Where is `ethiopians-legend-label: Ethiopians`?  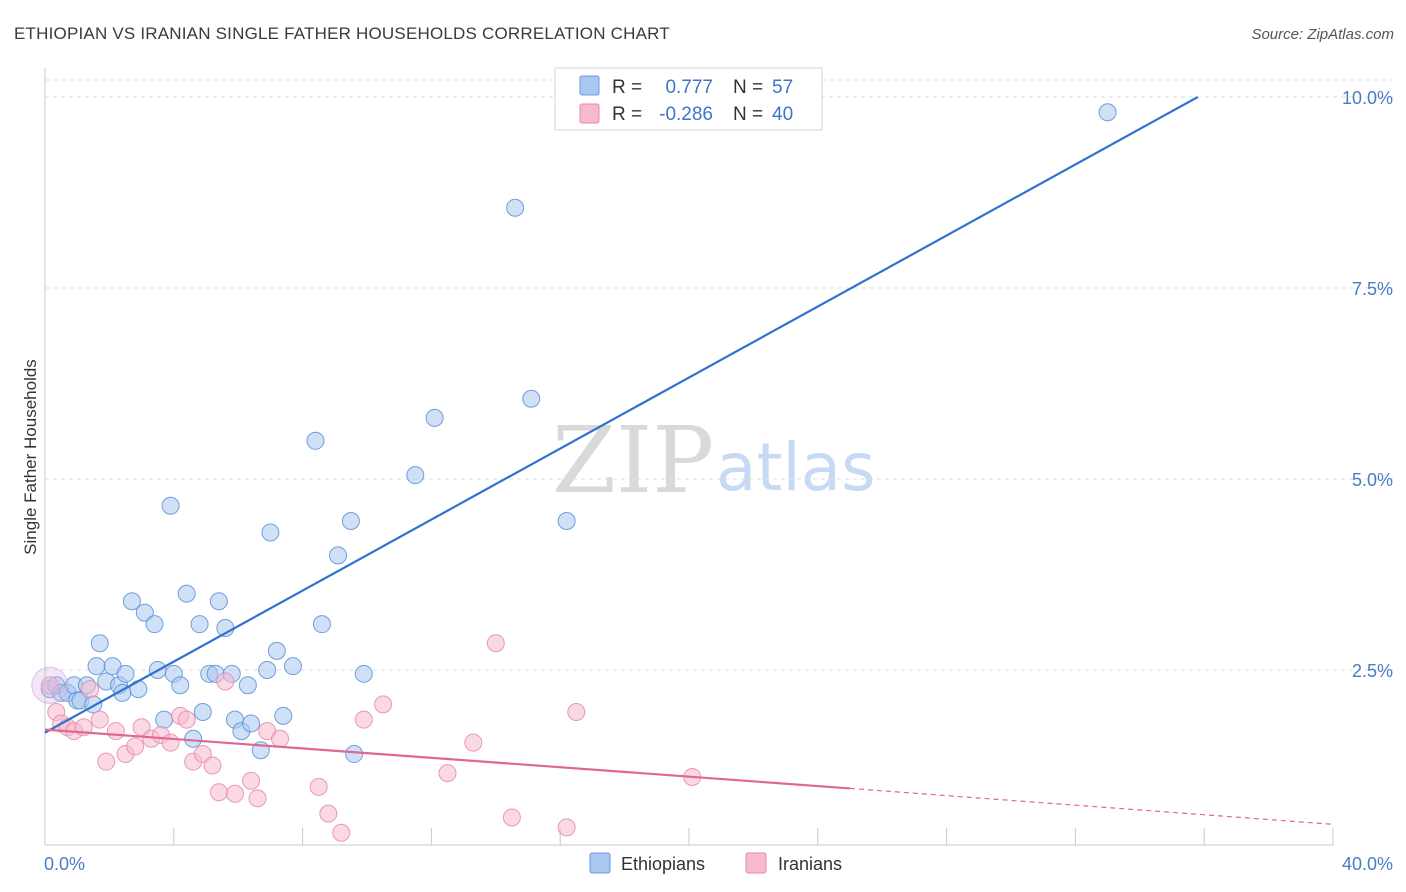
ethiopians-legend-label: Ethiopians is located at coordinates (663, 864).